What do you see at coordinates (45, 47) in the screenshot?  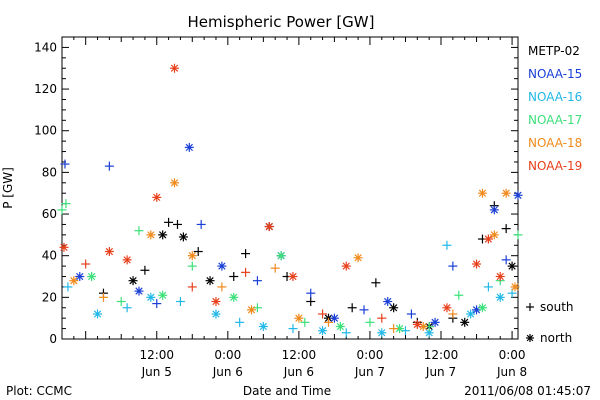 I see `y-tick-label: 140` at bounding box center [45, 47].